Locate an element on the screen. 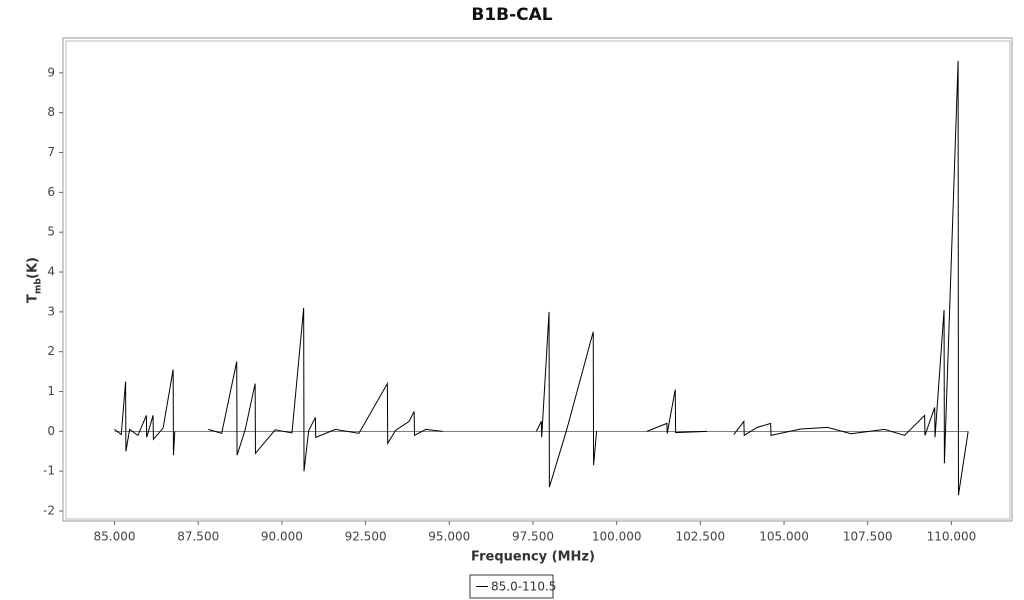 Image resolution: width=1024 pixels, height=600 pixels. y-axis-title-sub: mb is located at coordinates (39, 286).